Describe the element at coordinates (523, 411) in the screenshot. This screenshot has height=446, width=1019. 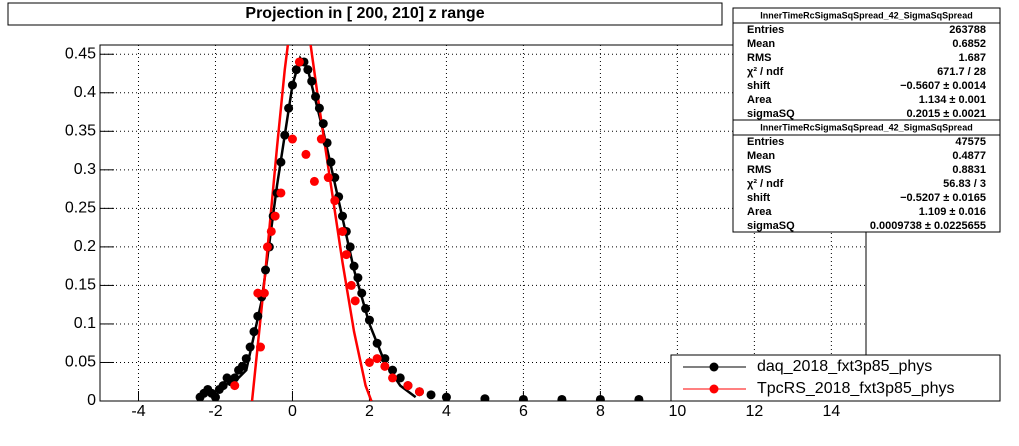
I see `x-tick-label: 6` at that location.